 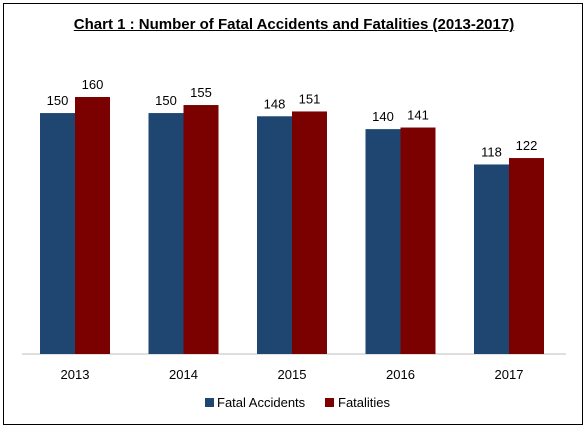 What do you see at coordinates (183, 374) in the screenshot?
I see `x-tick-label-2014: 2014` at bounding box center [183, 374].